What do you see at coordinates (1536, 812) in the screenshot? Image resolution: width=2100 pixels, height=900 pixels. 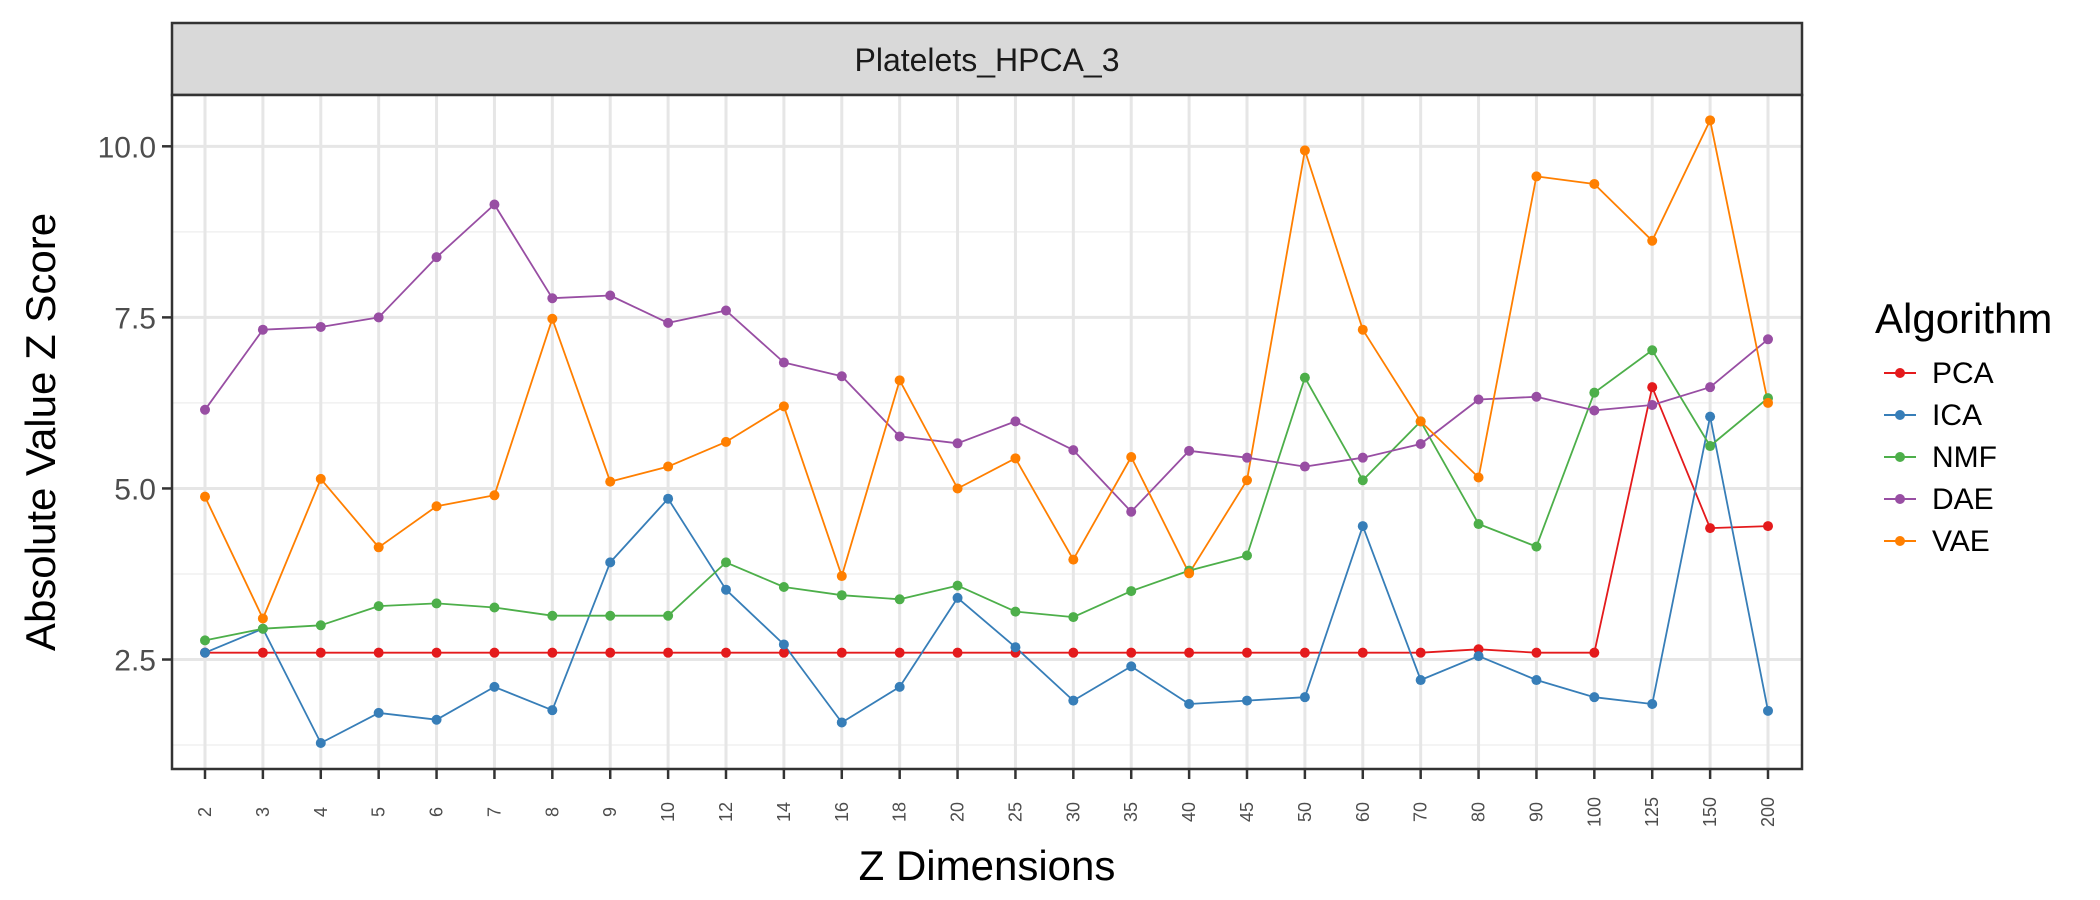 I see `x-tick-label: 90` at bounding box center [1536, 812].